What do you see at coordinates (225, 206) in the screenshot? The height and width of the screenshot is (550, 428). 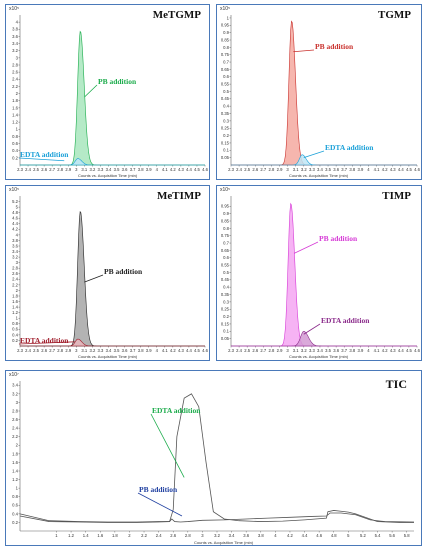 I see `y-tick-label: 0.95` at bounding box center [225, 206].